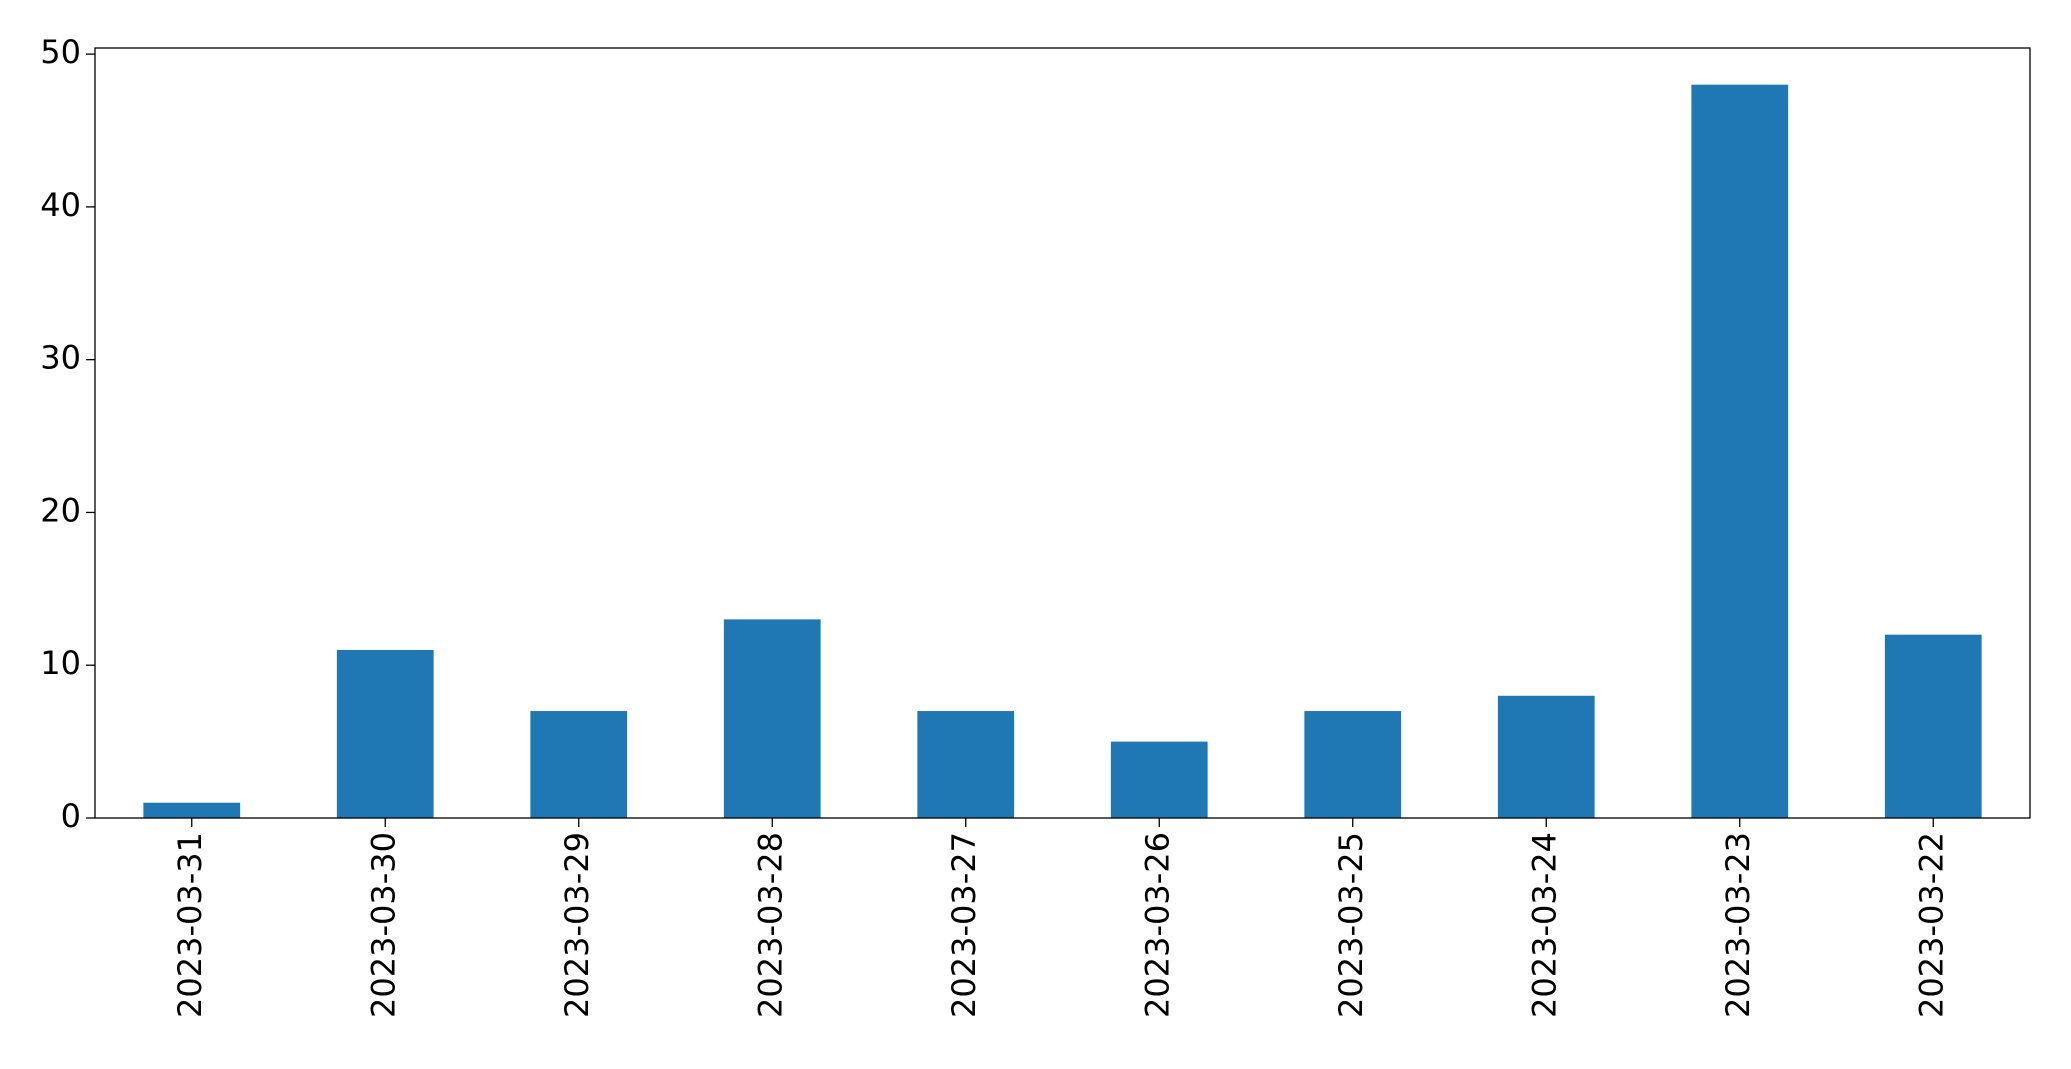  I want to click on x-tick-label: 2023-03-22, so click(1931, 925).